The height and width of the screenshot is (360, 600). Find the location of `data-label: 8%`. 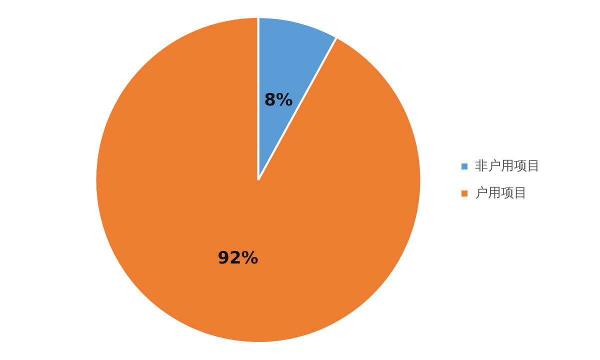

data-label: 8% is located at coordinates (278, 100).